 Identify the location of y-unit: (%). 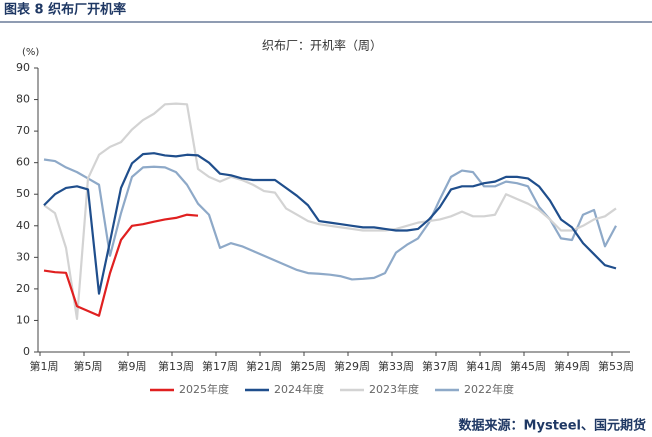
(30, 52).